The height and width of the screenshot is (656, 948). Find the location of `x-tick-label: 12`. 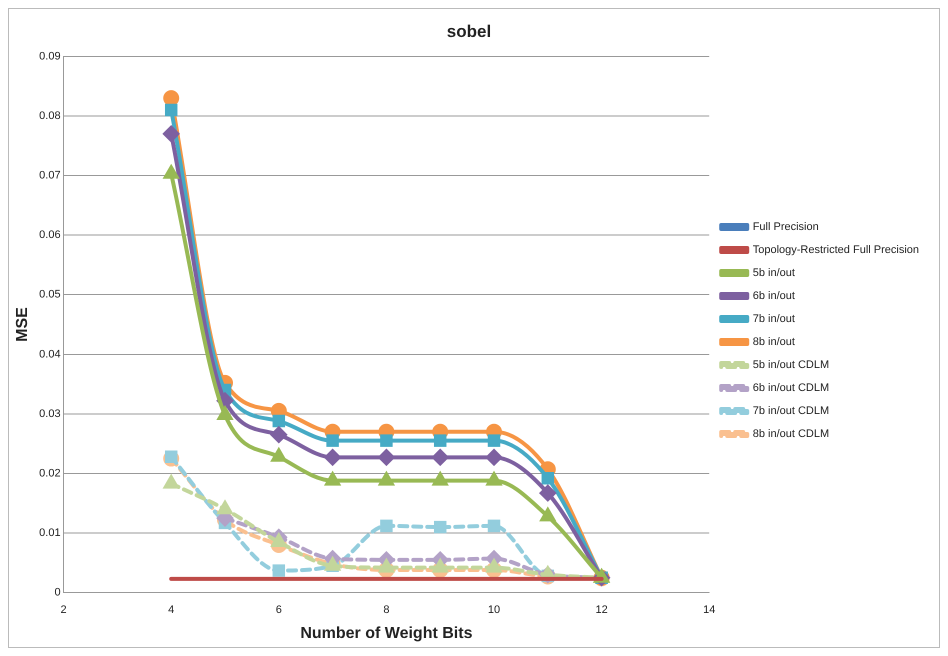

x-tick-label: 12 is located at coordinates (601, 610).